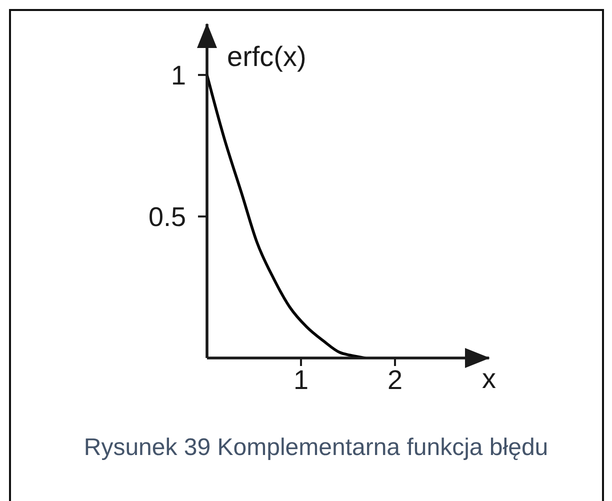 Image resolution: width=612 pixels, height=501 pixels. What do you see at coordinates (316, 447) in the screenshot?
I see `text: Rysunek 39 Komplementarna funkcja błędu` at bounding box center [316, 447].